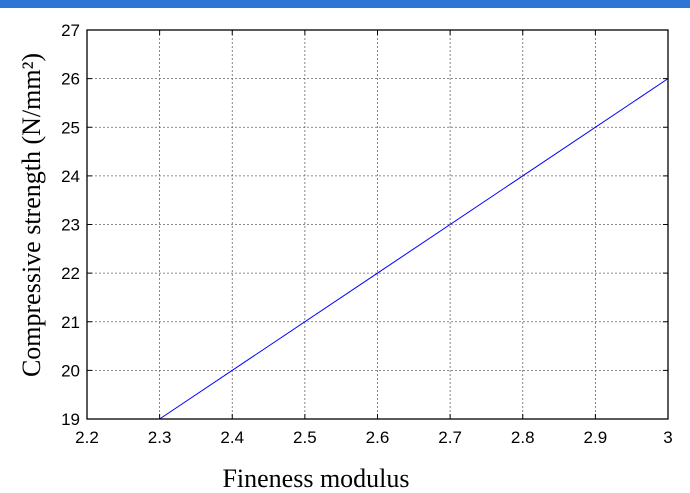  Describe the element at coordinates (523, 437) in the screenshot. I see `x-tick-label: 2.8` at that location.